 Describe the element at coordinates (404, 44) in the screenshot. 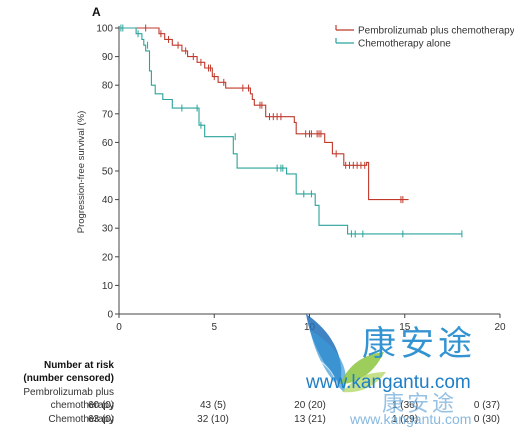

I see `legend-label: Chemotherapy alone` at that location.